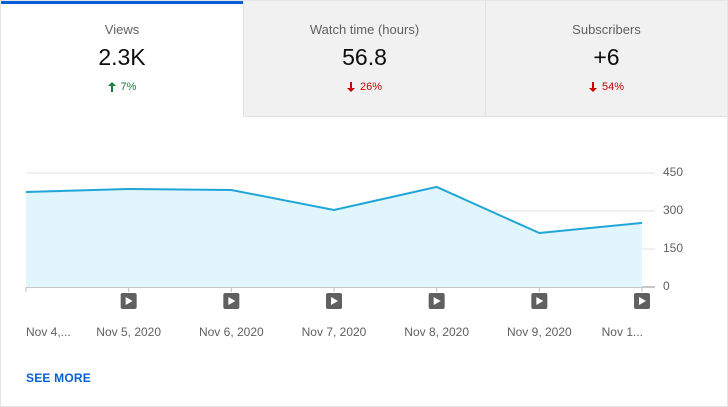 This screenshot has height=407, width=728. I want to click on see-more-link: SEE MORE, so click(58, 378).